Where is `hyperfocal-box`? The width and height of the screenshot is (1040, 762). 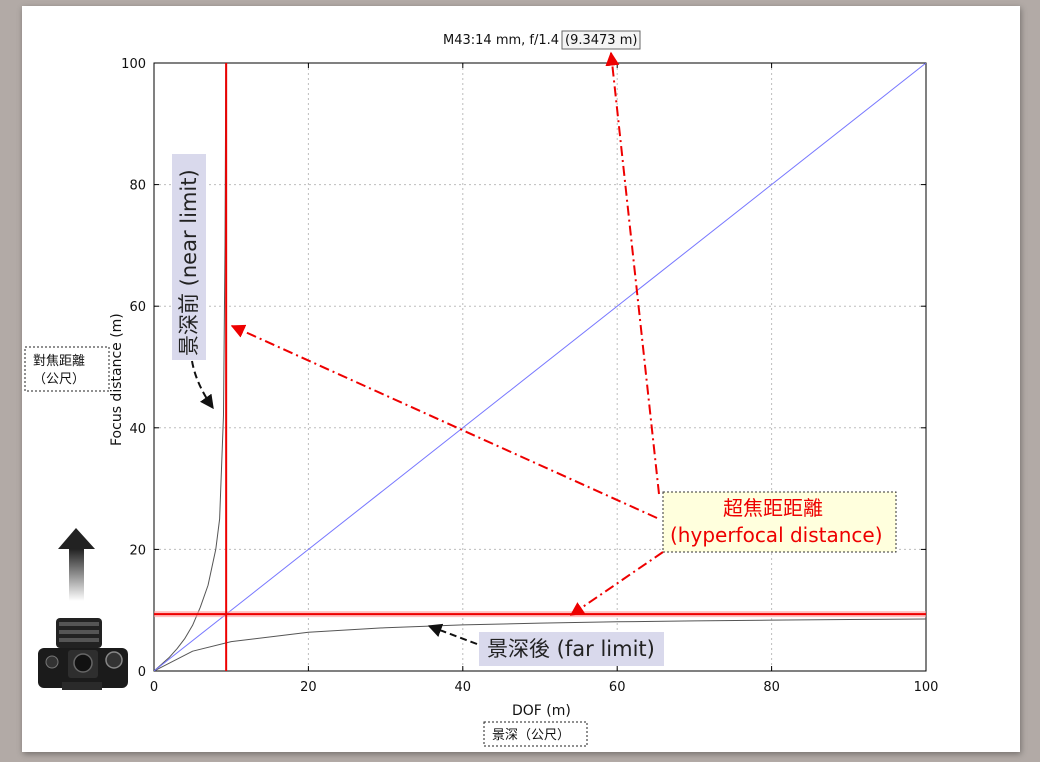 hyperfocal-box is located at coordinates (779, 522).